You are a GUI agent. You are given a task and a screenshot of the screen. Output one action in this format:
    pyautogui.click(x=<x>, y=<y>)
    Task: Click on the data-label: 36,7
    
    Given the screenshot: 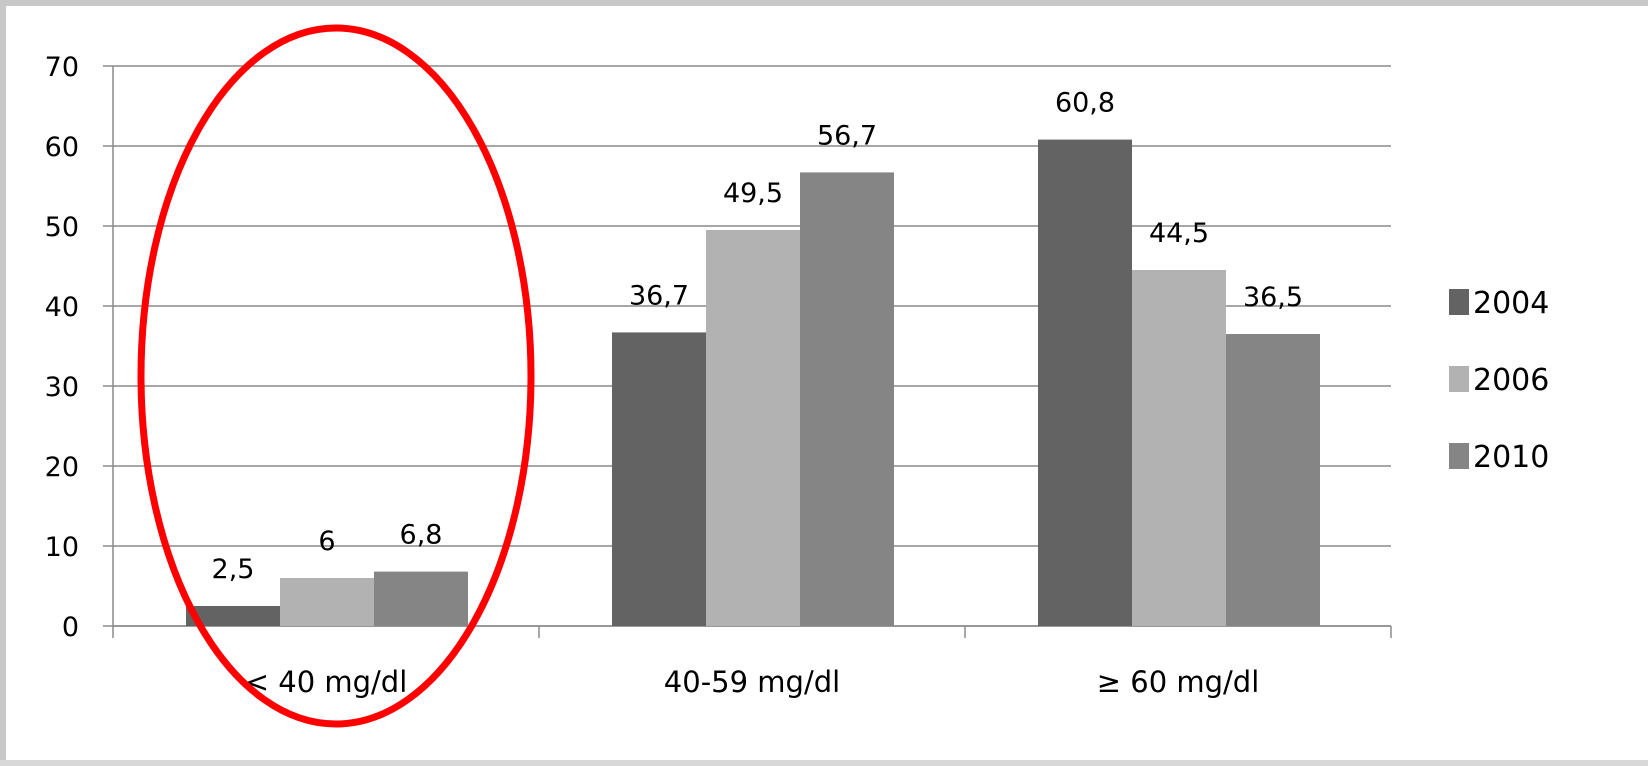 What is the action you would take?
    pyautogui.click(x=659, y=295)
    